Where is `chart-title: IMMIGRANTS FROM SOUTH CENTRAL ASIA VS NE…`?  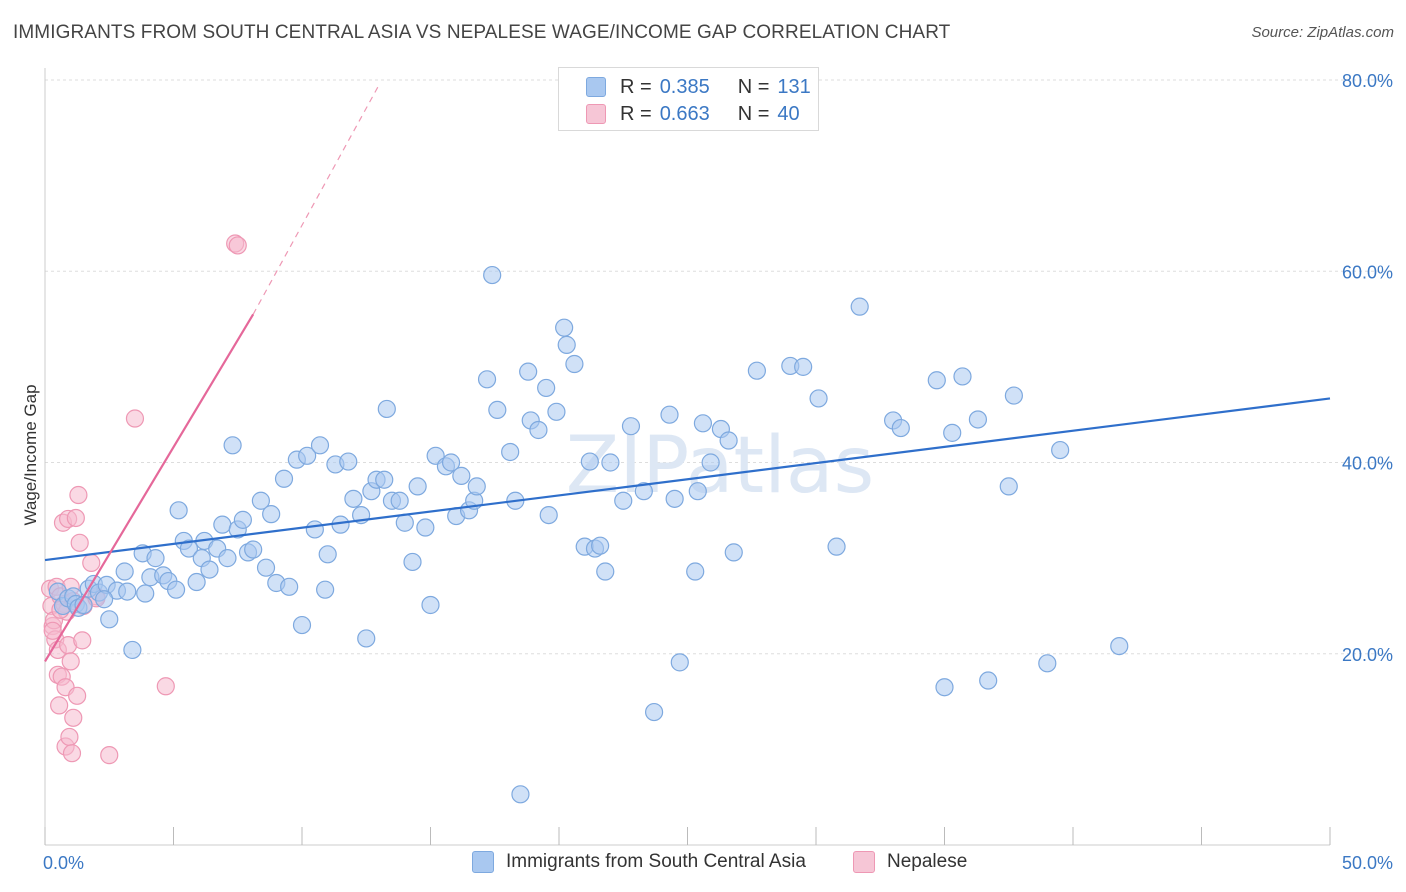 chart-title: IMMIGRANTS FROM SOUTH CENTRAL ASIA VS NE… is located at coordinates (482, 32).